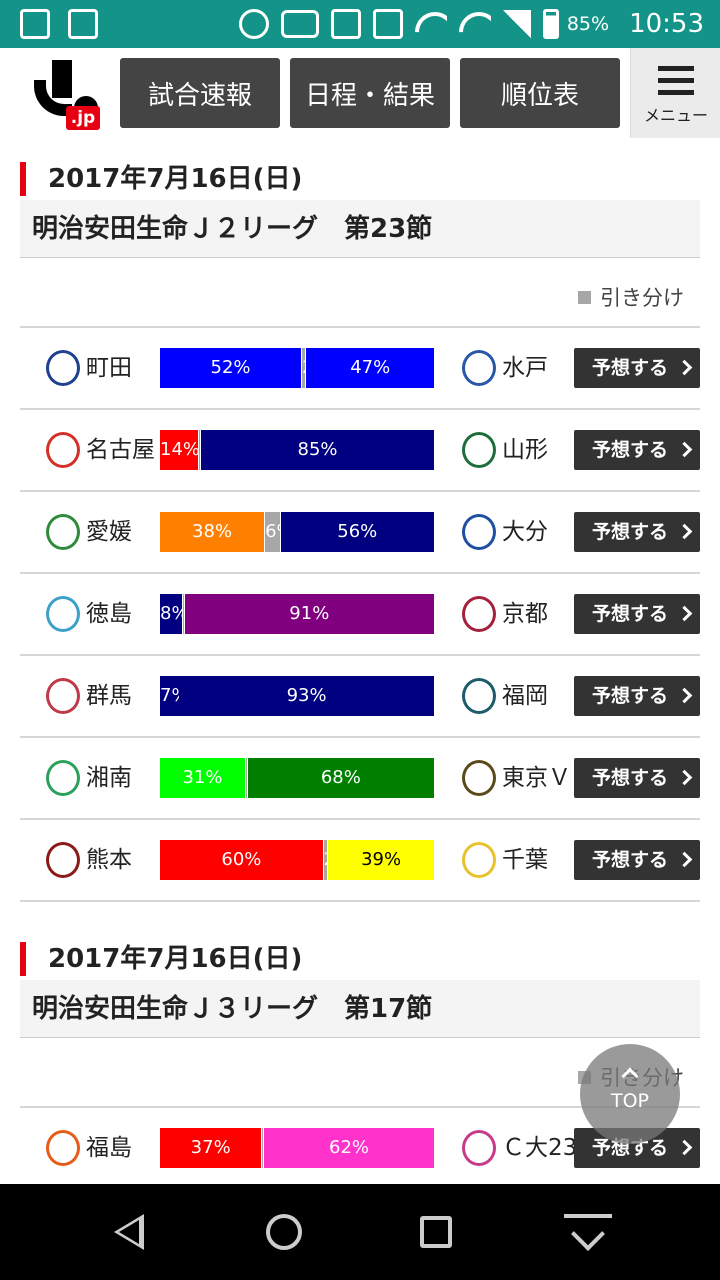 The width and height of the screenshot is (720, 1280). Describe the element at coordinates (370, 368) in the screenshot. I see `away-win-segment: 47%` at that location.